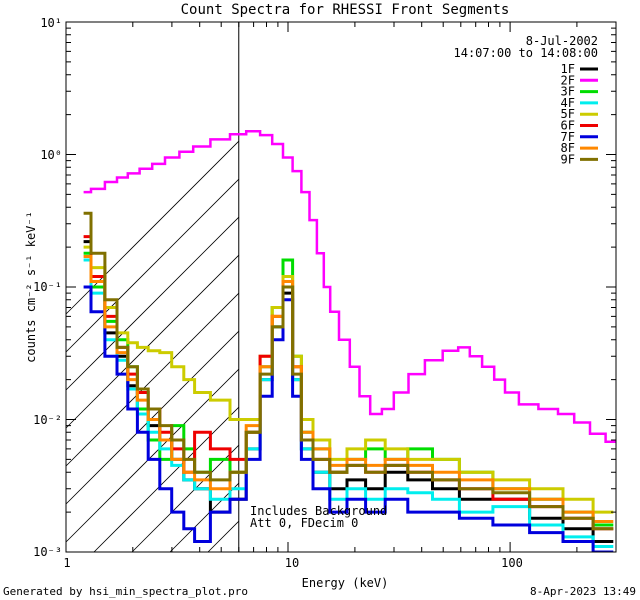  I want to click on chart-title: Count Spectra for RHESSI Front Segments, so click(345, 10).